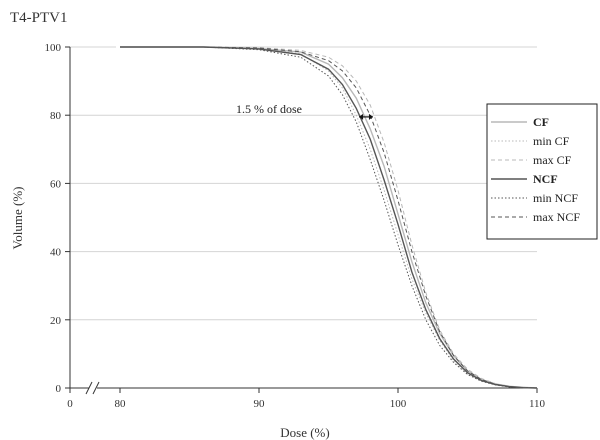 The width and height of the screenshot is (600, 440). Describe the element at coordinates (541, 122) in the screenshot. I see `legend-label: CF` at that location.